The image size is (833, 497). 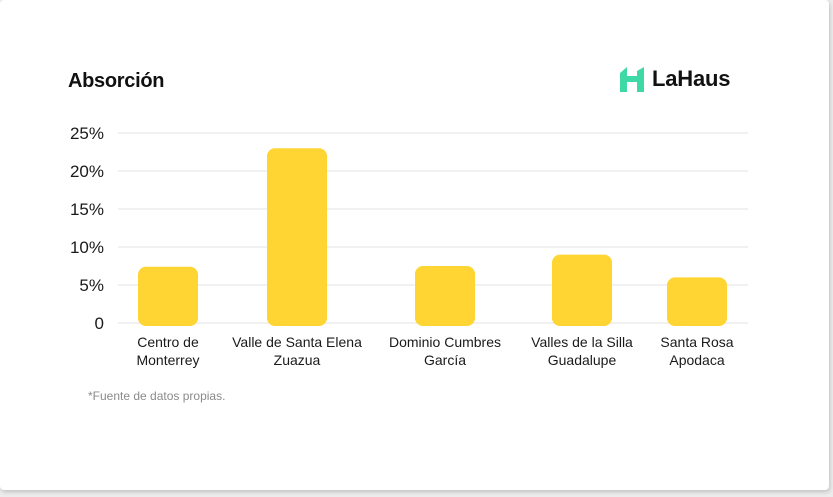 What do you see at coordinates (445, 360) in the screenshot?
I see `x-tick-label: García` at bounding box center [445, 360].